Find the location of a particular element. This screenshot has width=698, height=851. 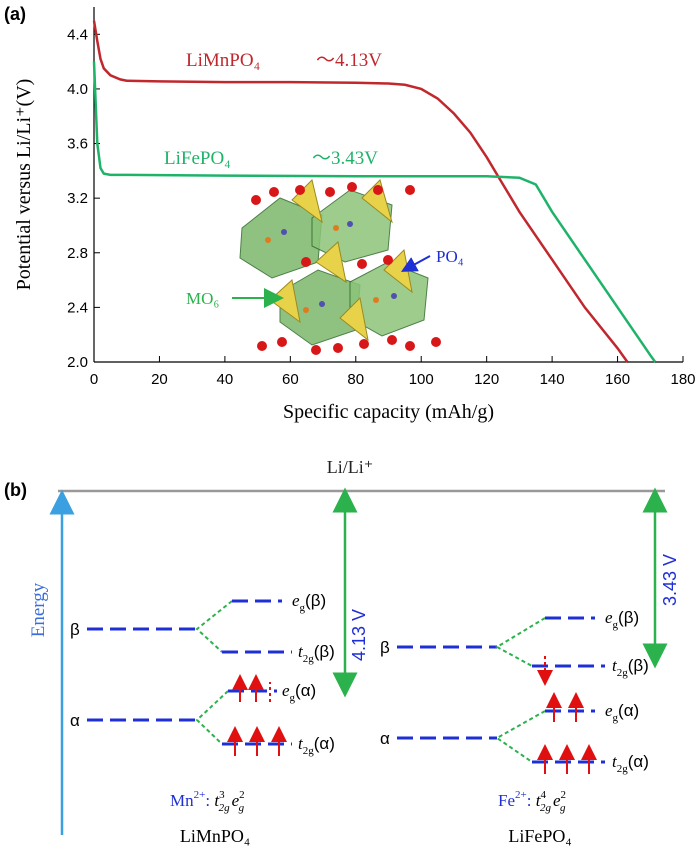

voltage-label: 3.43 V is located at coordinates (670, 580).